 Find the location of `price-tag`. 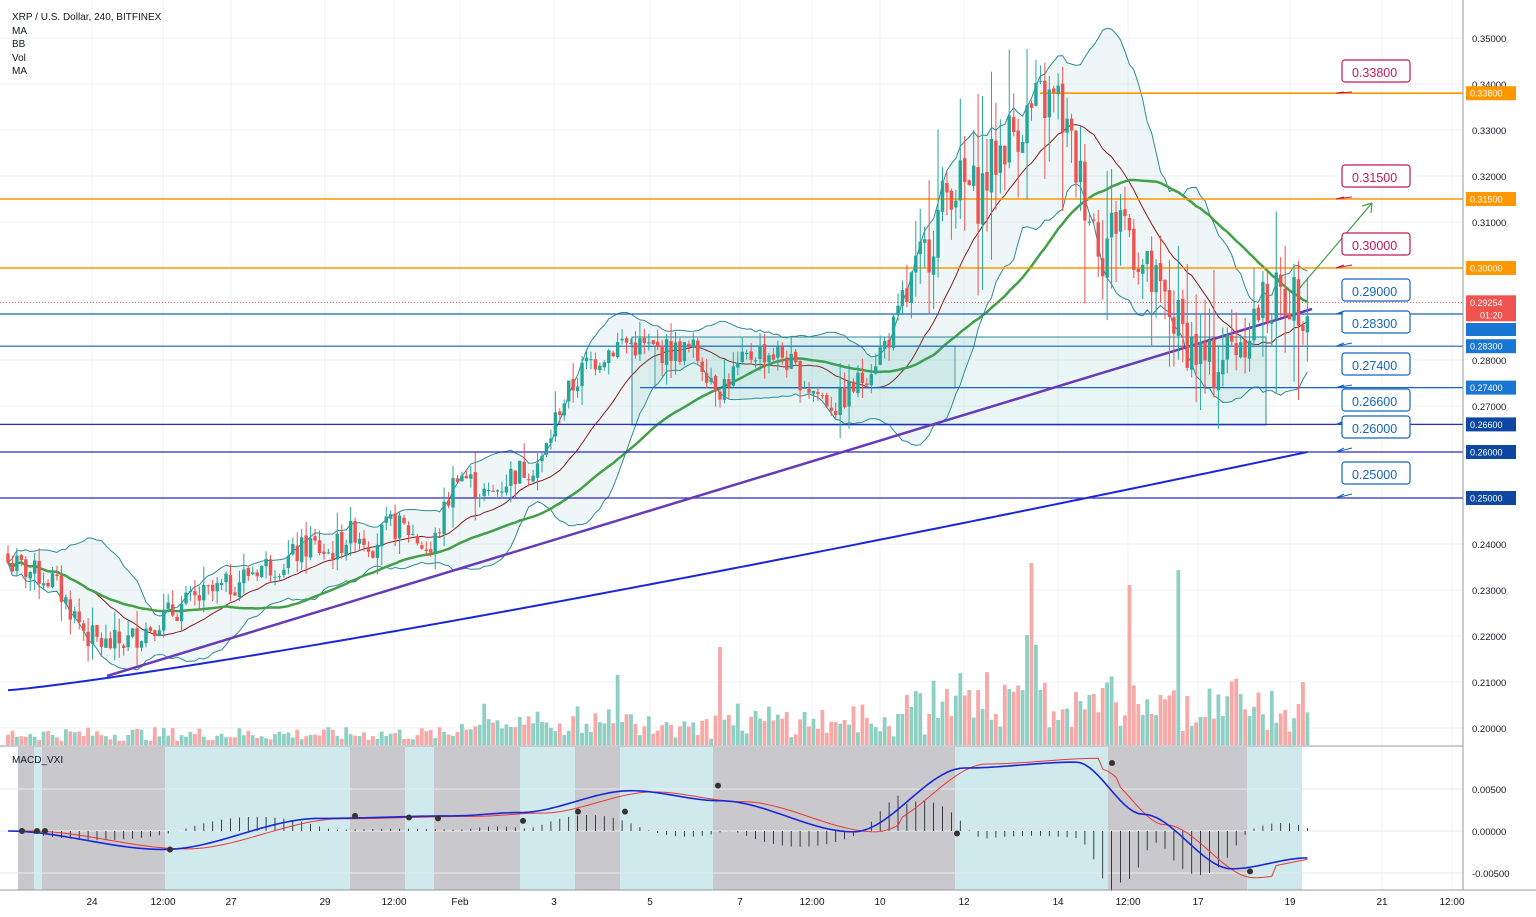

price-tag is located at coordinates (1491, 199).